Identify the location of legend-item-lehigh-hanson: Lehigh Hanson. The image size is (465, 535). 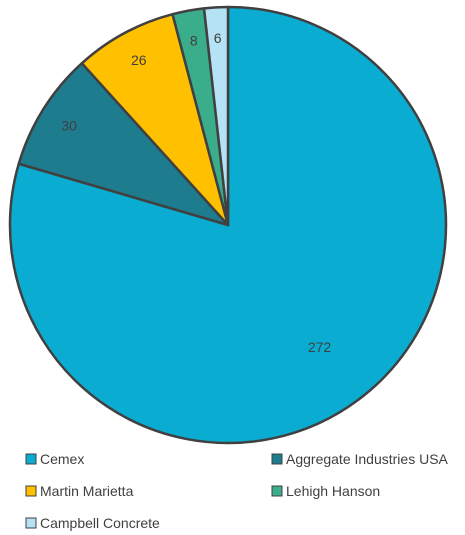
(325, 491).